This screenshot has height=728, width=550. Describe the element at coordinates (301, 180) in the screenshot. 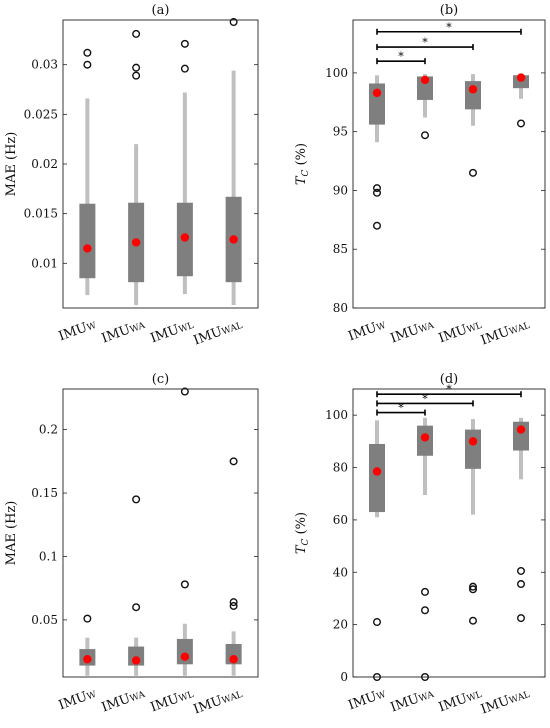

I see `y-axis-label-symbol: T` at that location.